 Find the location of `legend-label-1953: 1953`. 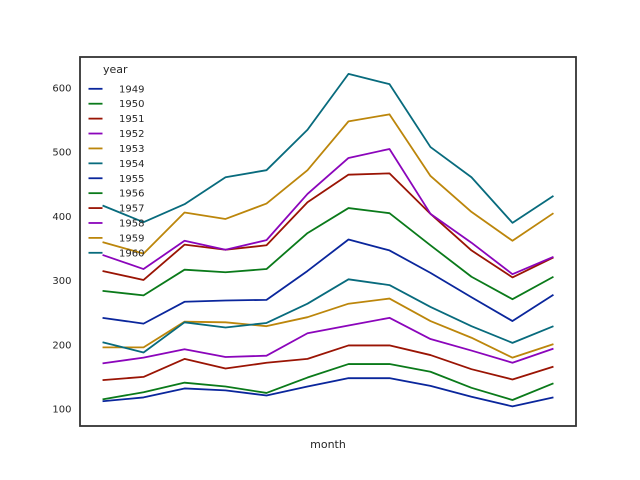

legend-label-1953: 1953 is located at coordinates (131, 149).